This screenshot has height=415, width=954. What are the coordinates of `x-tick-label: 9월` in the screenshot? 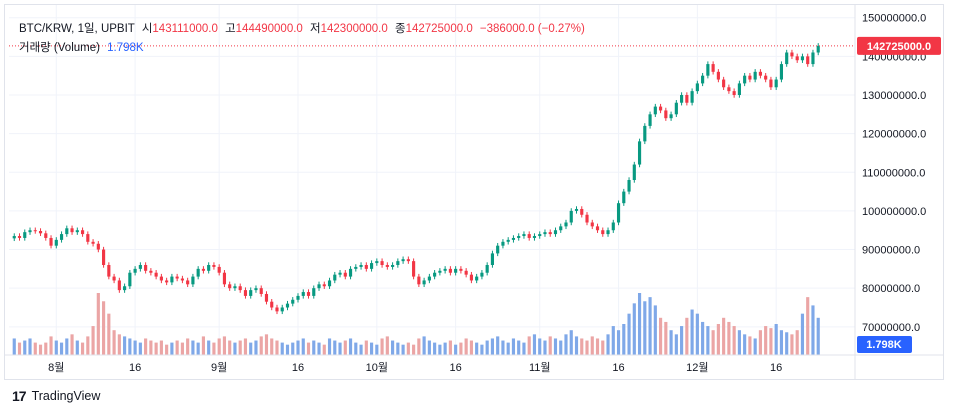 It's located at (219, 367).